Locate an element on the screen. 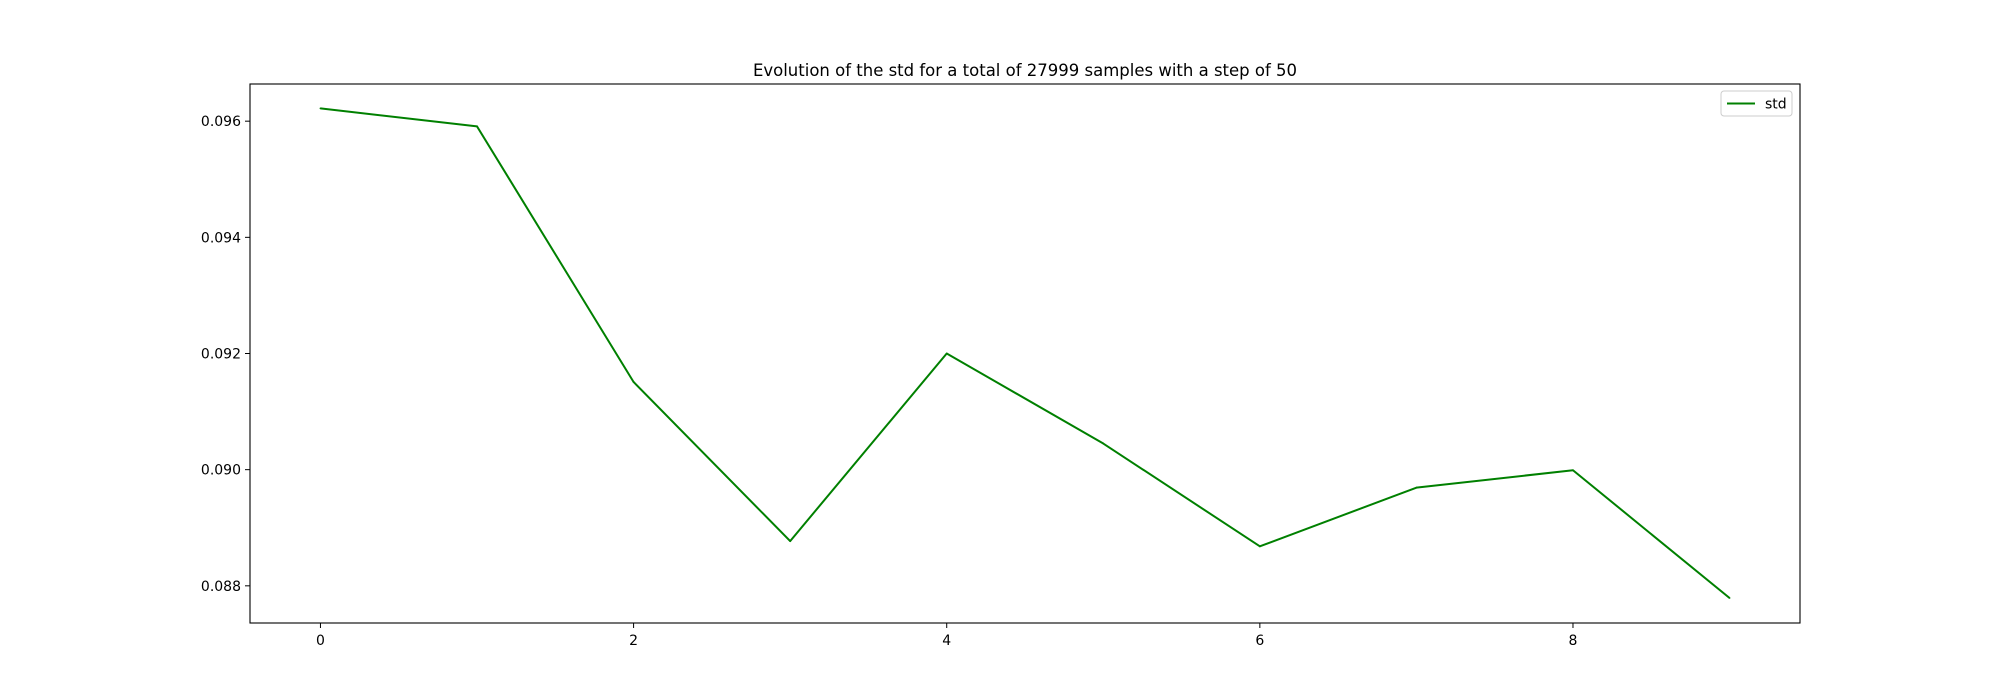 The height and width of the screenshot is (700, 2000). x-axis: 0 2 4 6 8 is located at coordinates (946, 636).